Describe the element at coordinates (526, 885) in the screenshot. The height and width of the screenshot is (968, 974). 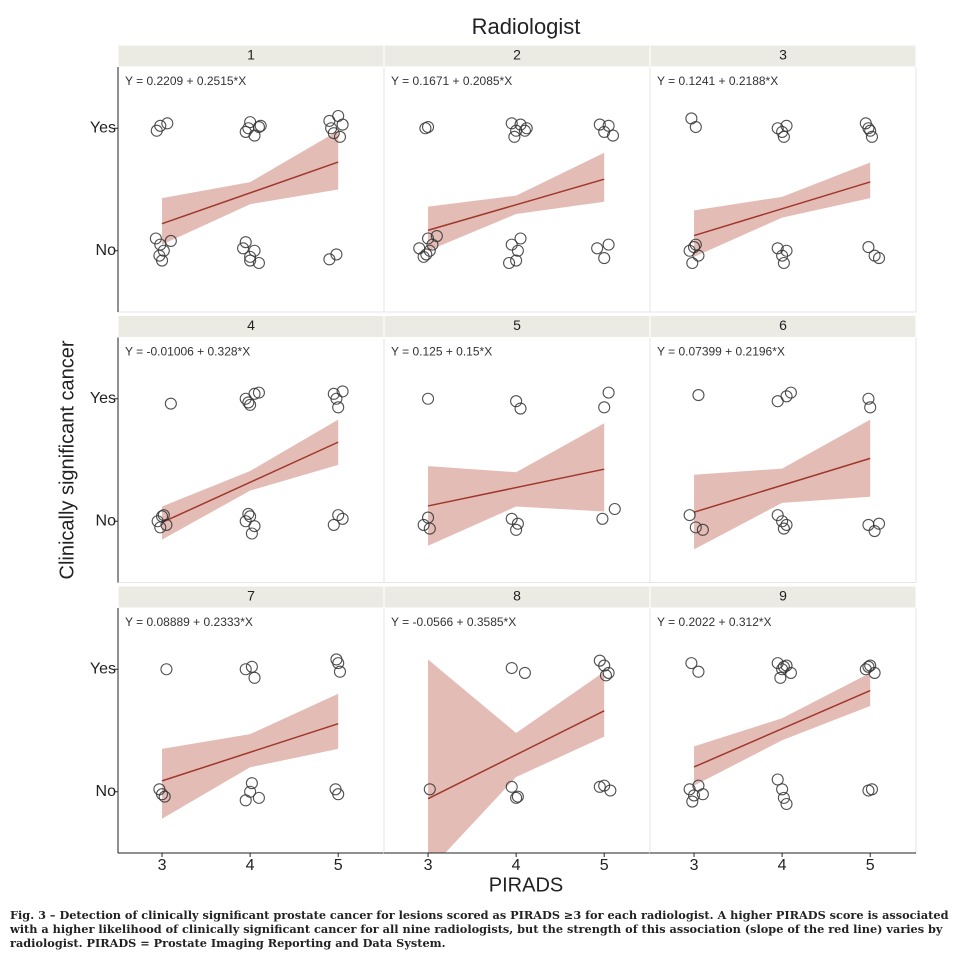
I see `x-axis-label: PIRADS` at that location.